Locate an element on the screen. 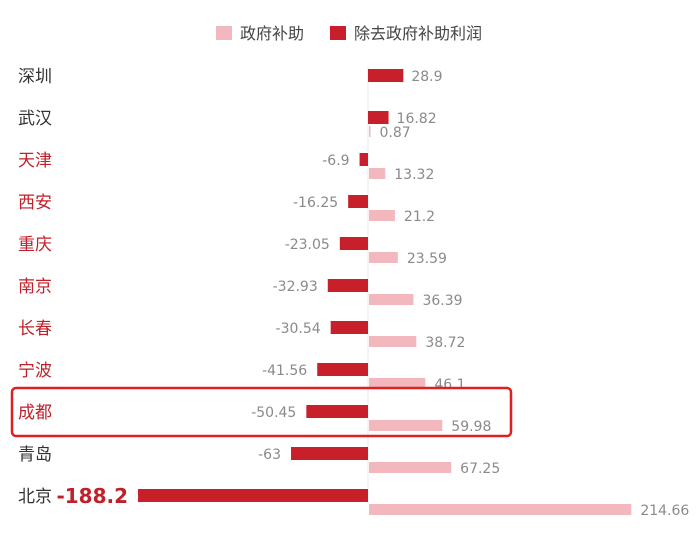 The height and width of the screenshot is (544, 700). legend-label-0: 政府补助 is located at coordinates (272, 33).